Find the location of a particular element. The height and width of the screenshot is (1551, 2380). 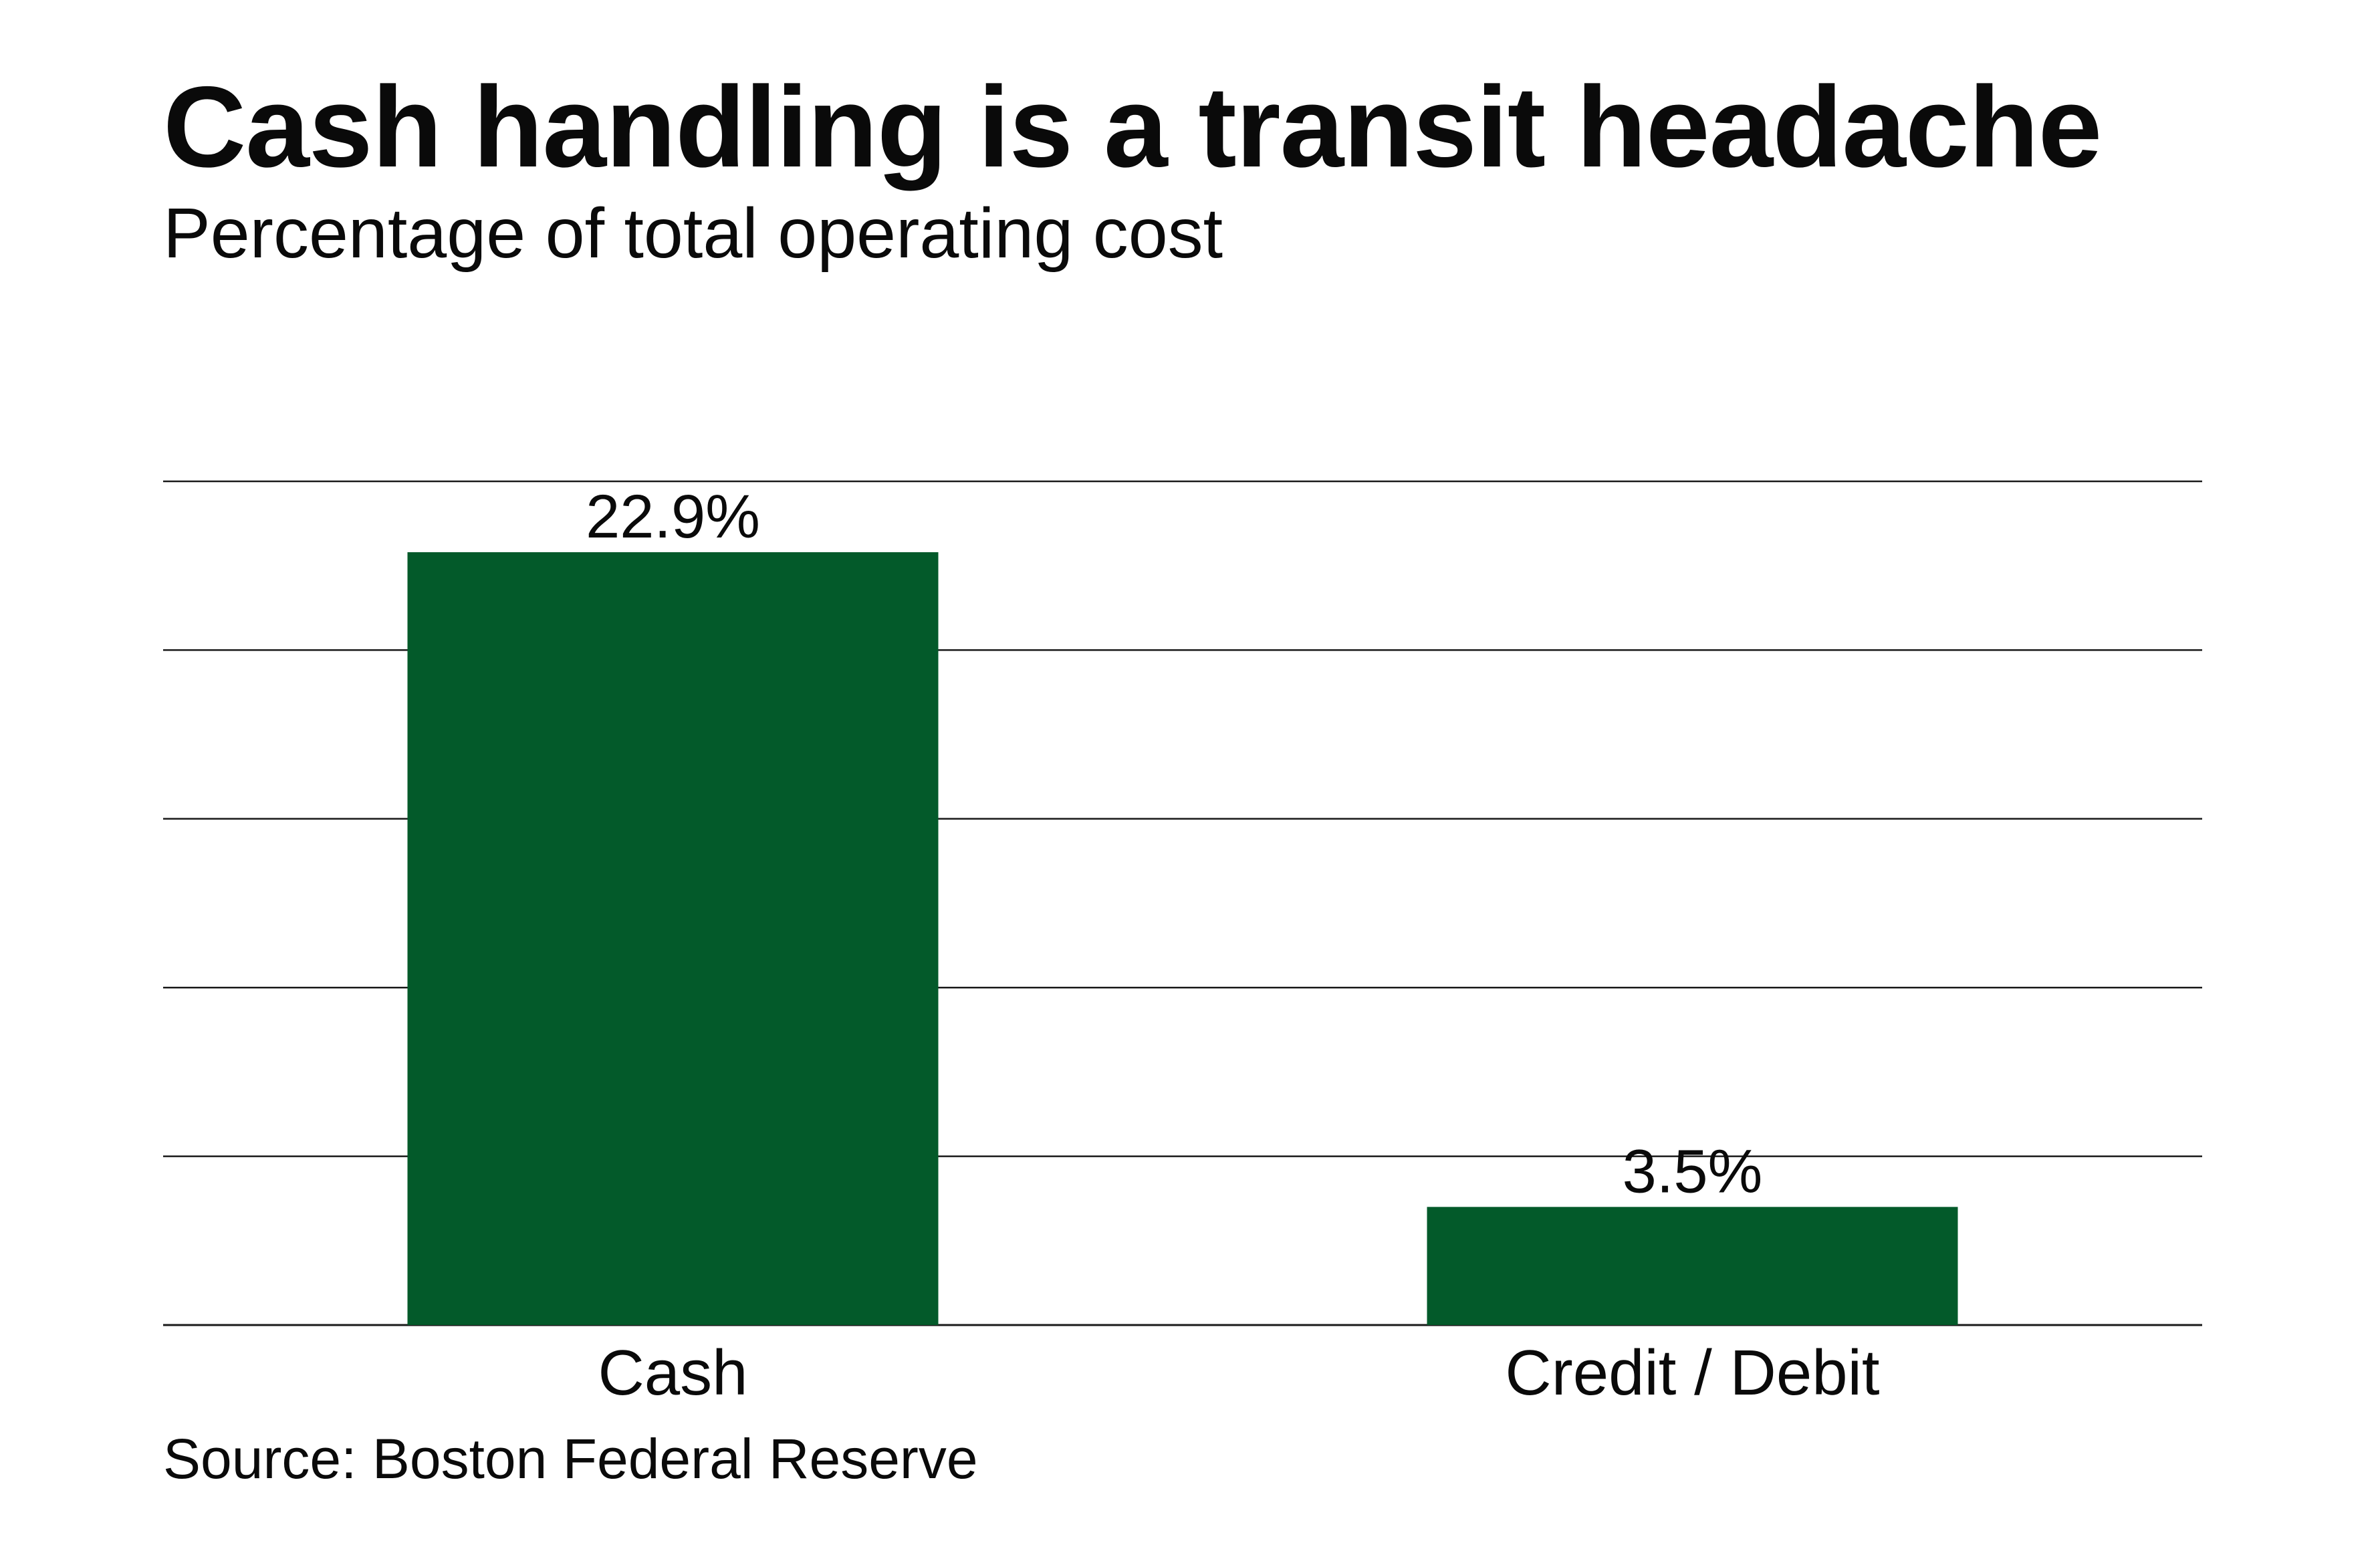

bar-credit-debit is located at coordinates (1692, 1266).